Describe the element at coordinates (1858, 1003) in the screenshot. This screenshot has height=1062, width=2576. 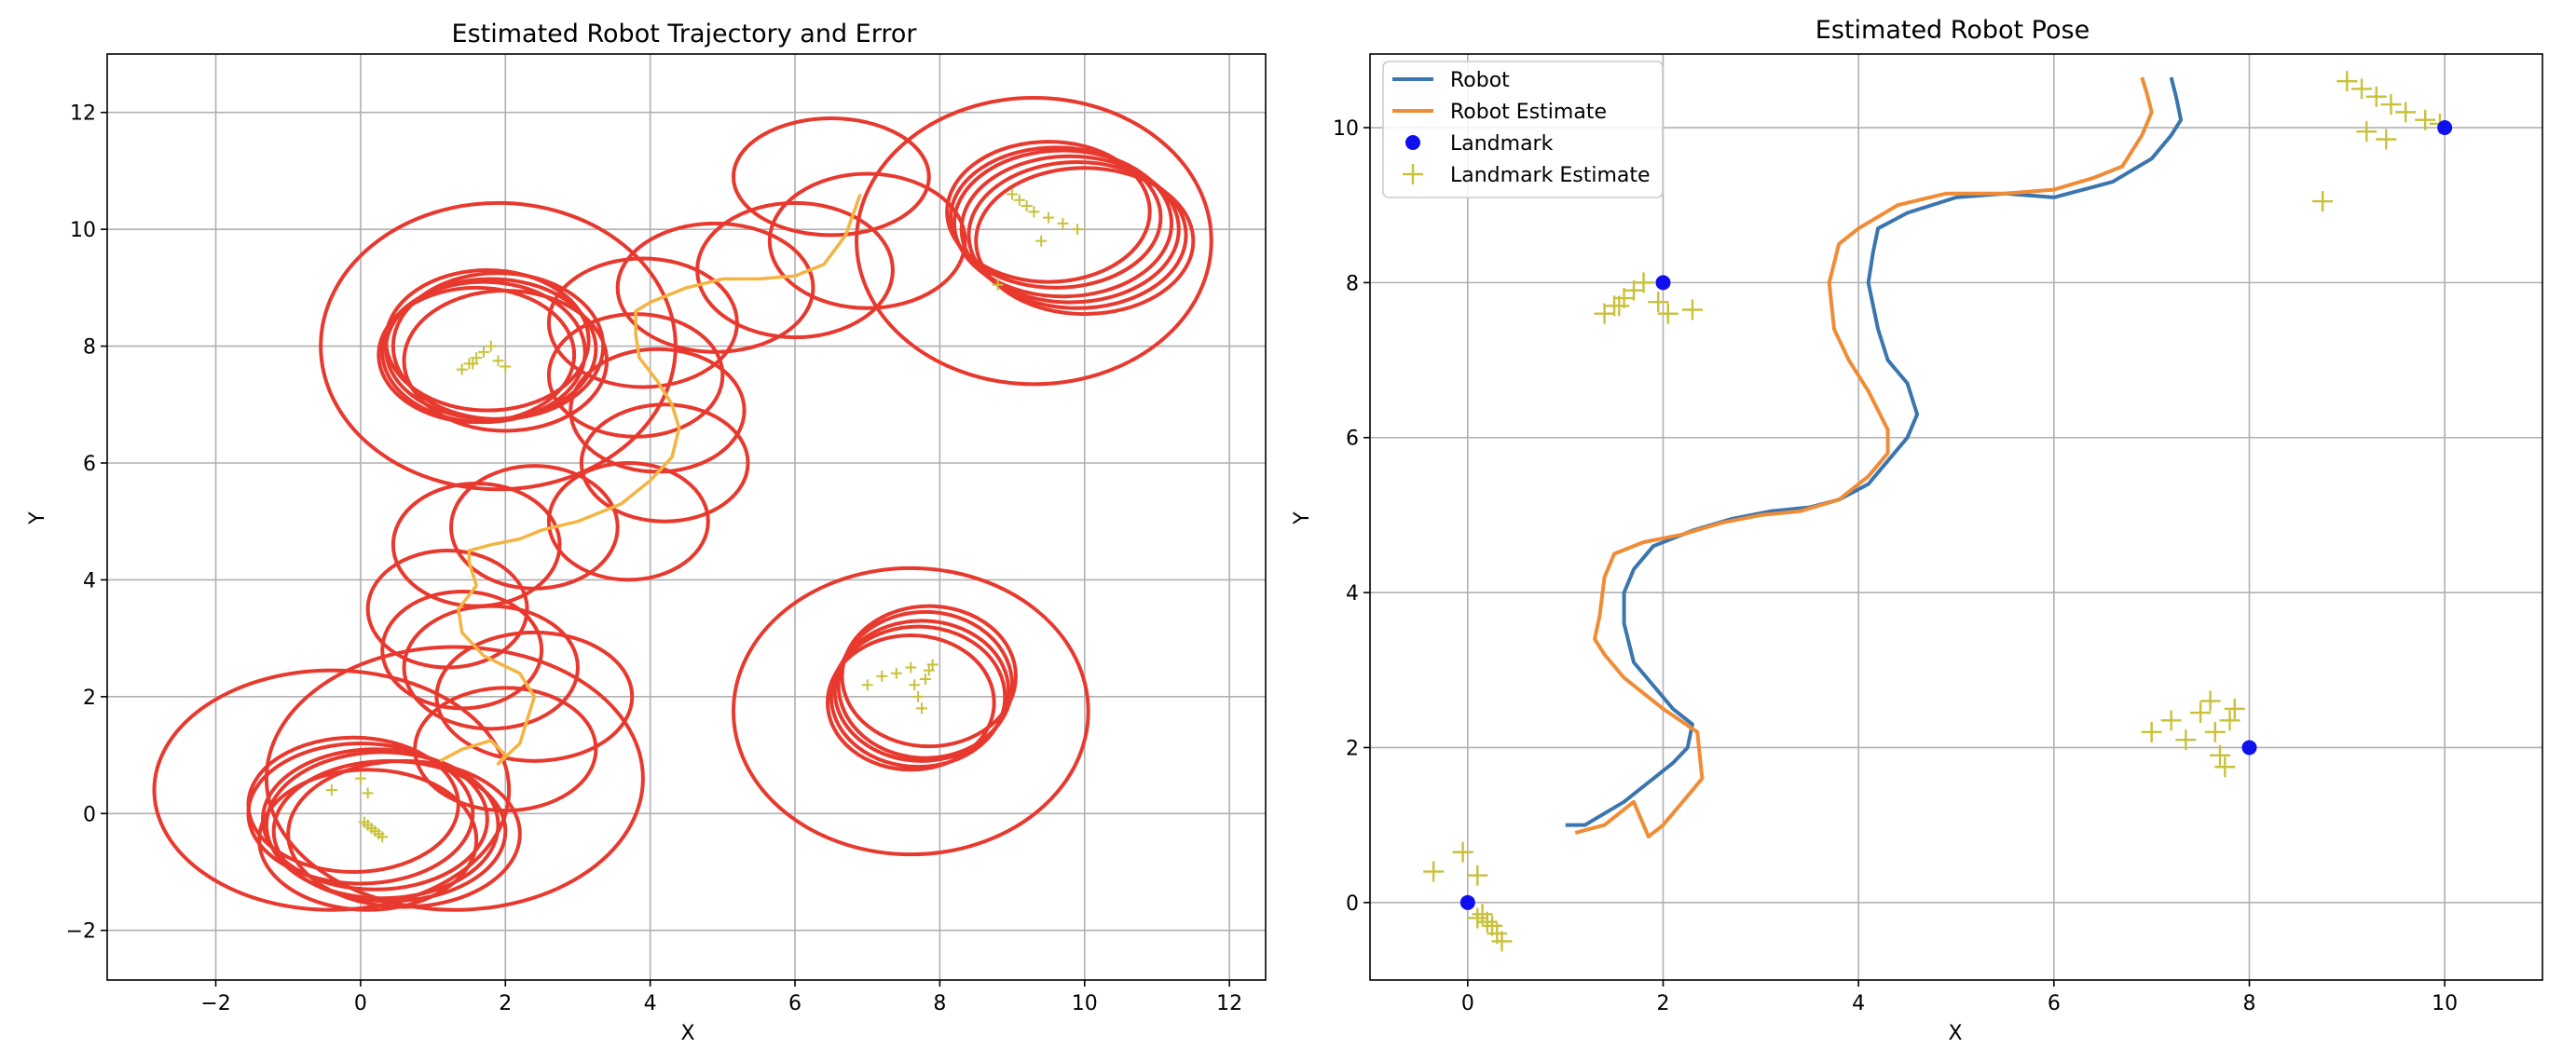
I see `right-chart-x-tick-label: 4` at that location.